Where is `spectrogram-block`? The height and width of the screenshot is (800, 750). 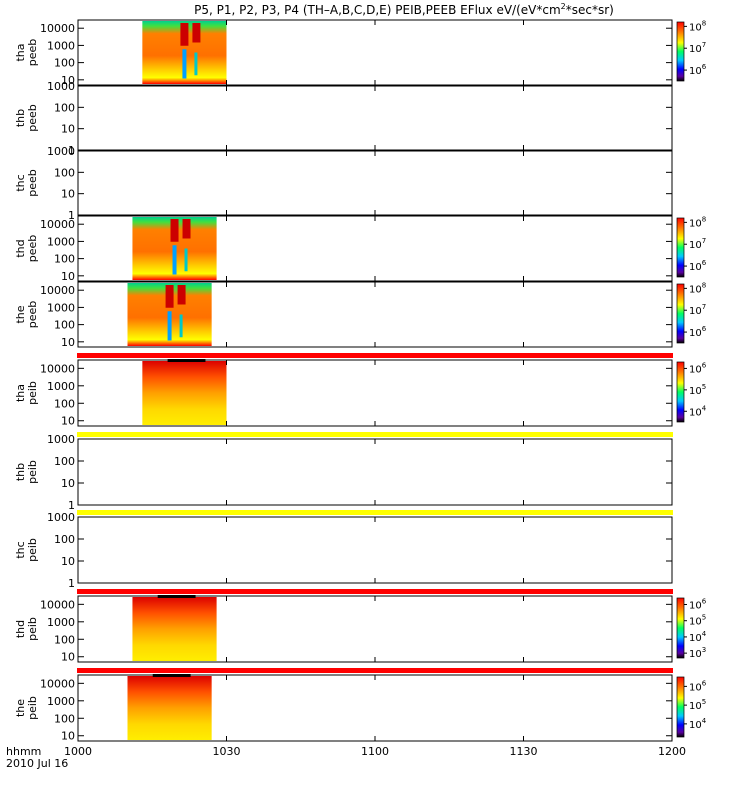
spectrogram-block is located at coordinates (184, 393).